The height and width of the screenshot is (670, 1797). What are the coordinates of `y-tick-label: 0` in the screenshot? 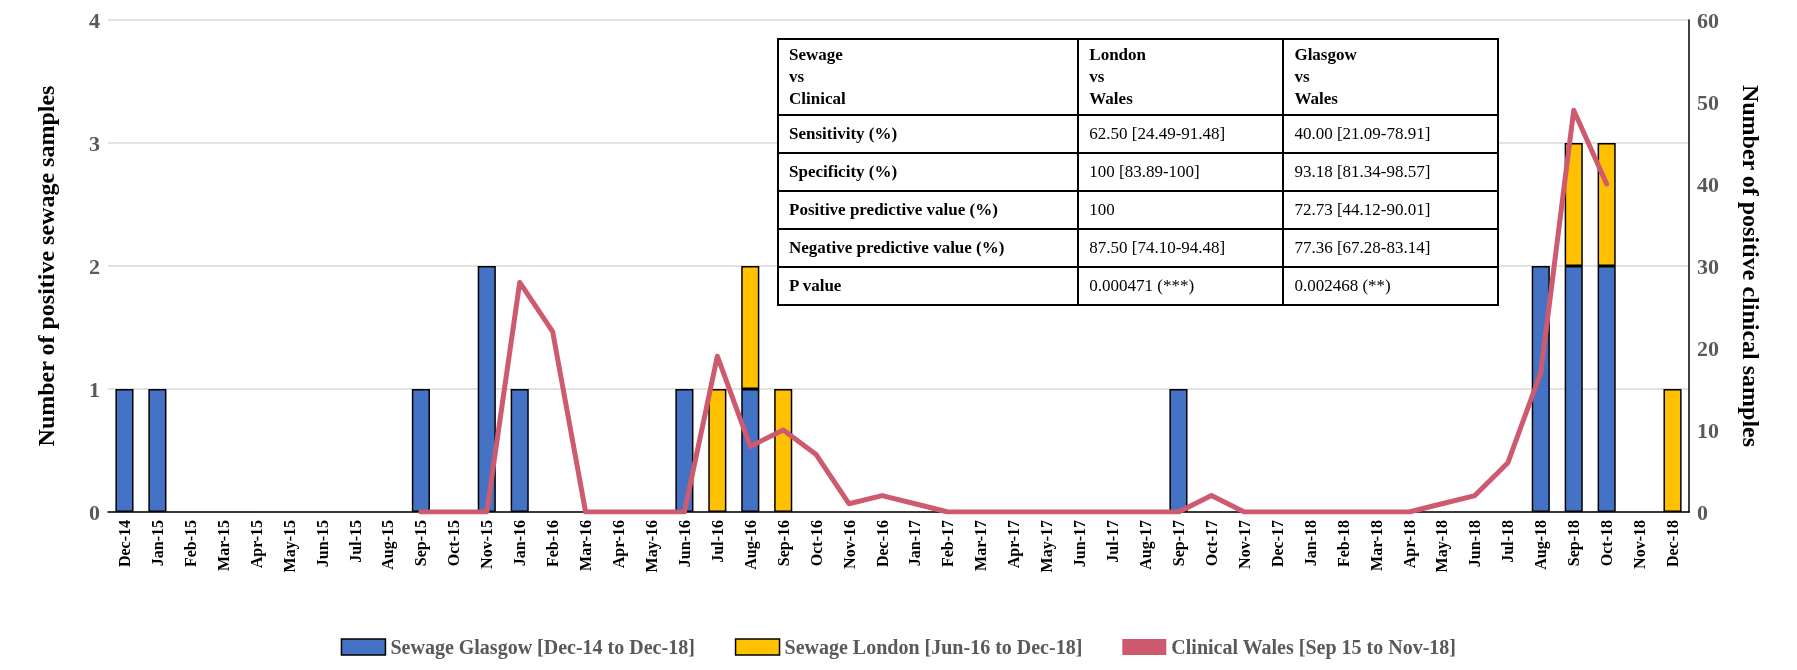 It's located at (94, 512).